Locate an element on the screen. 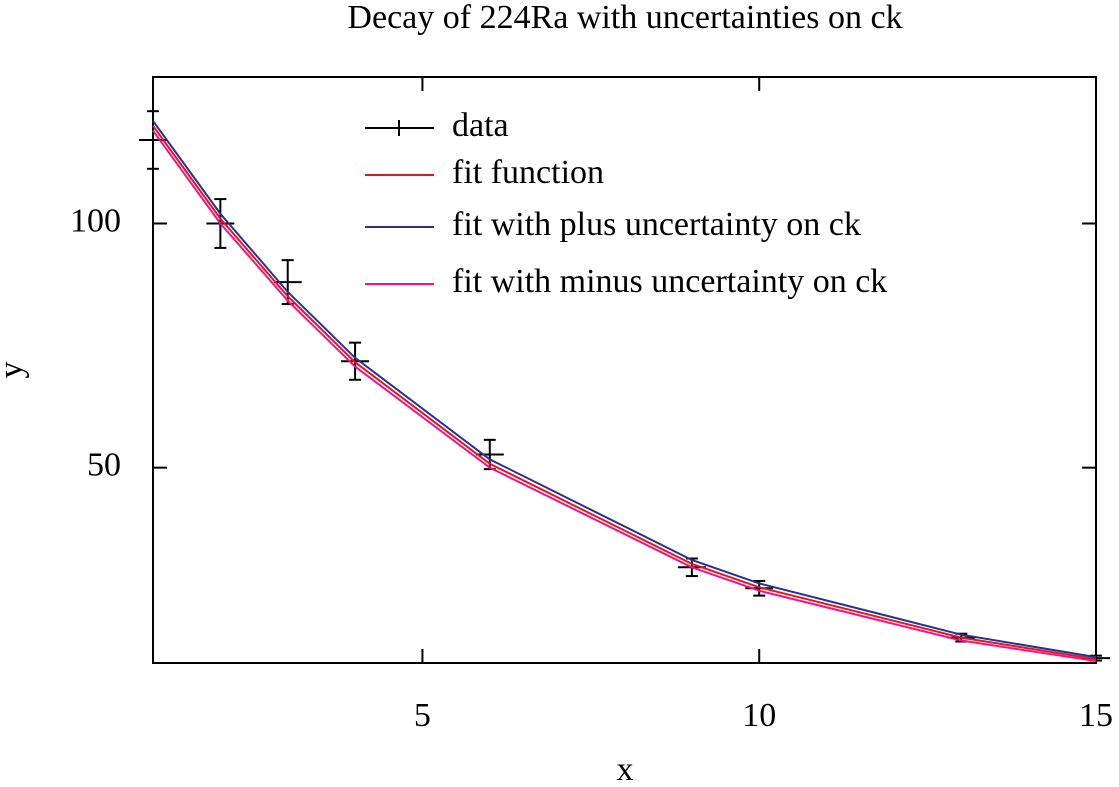 The height and width of the screenshot is (787, 1119). y-axis-label: y is located at coordinates (15, 370).